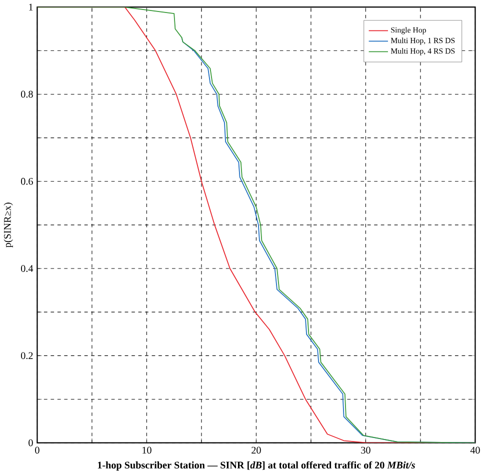 The width and height of the screenshot is (484, 474). I want to click on y-tick-label: 0.8, so click(27, 94).